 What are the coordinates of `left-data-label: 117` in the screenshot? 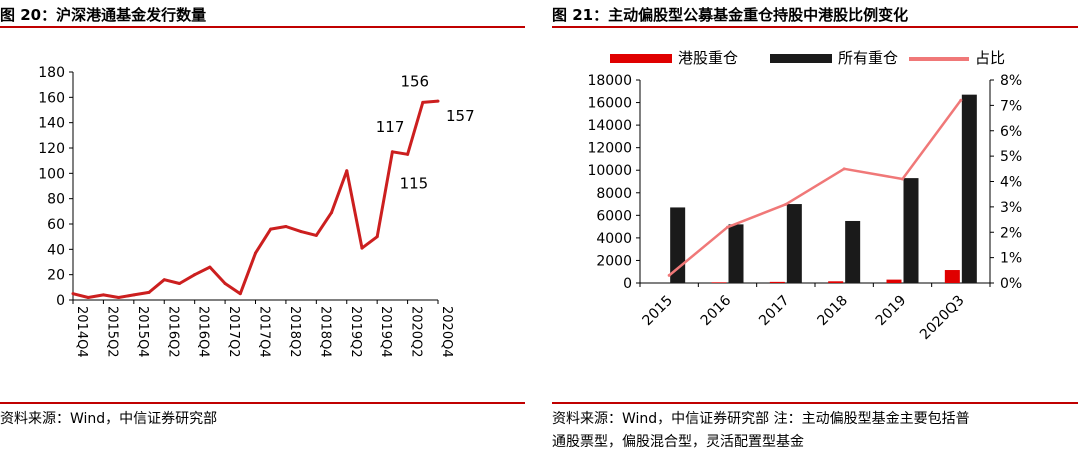 It's located at (390, 127).